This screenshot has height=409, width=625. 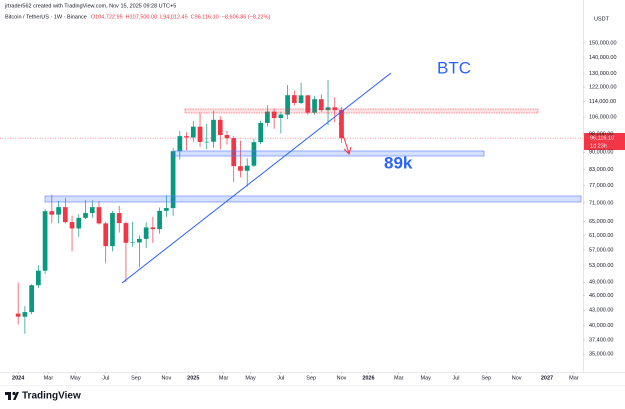 I want to click on symbol-title: Bitcoin / TetherUS · 1W · Binance, so click(x=46, y=17).